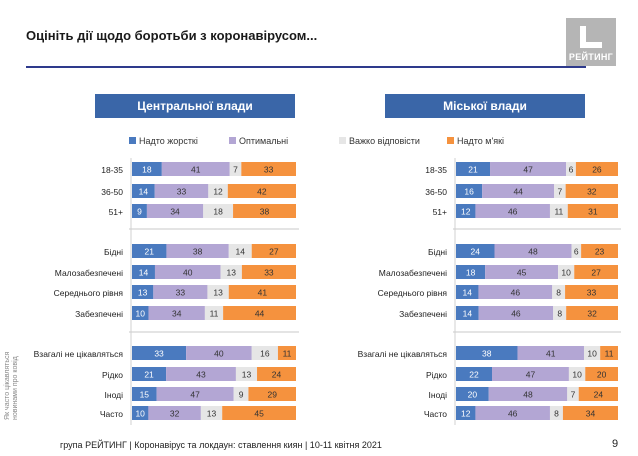  Describe the element at coordinates (467, 293) in the screenshot. I see `data-label-1-5-0: 14` at that location.